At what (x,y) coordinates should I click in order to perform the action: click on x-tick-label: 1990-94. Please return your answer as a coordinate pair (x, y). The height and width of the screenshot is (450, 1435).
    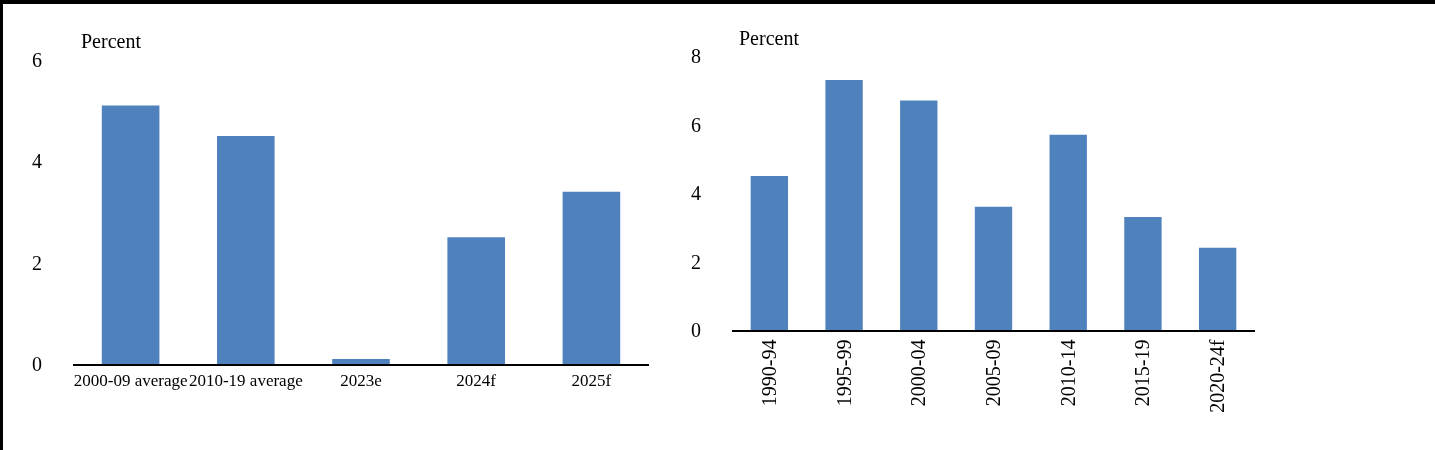
    Looking at the image, I should click on (768, 373).